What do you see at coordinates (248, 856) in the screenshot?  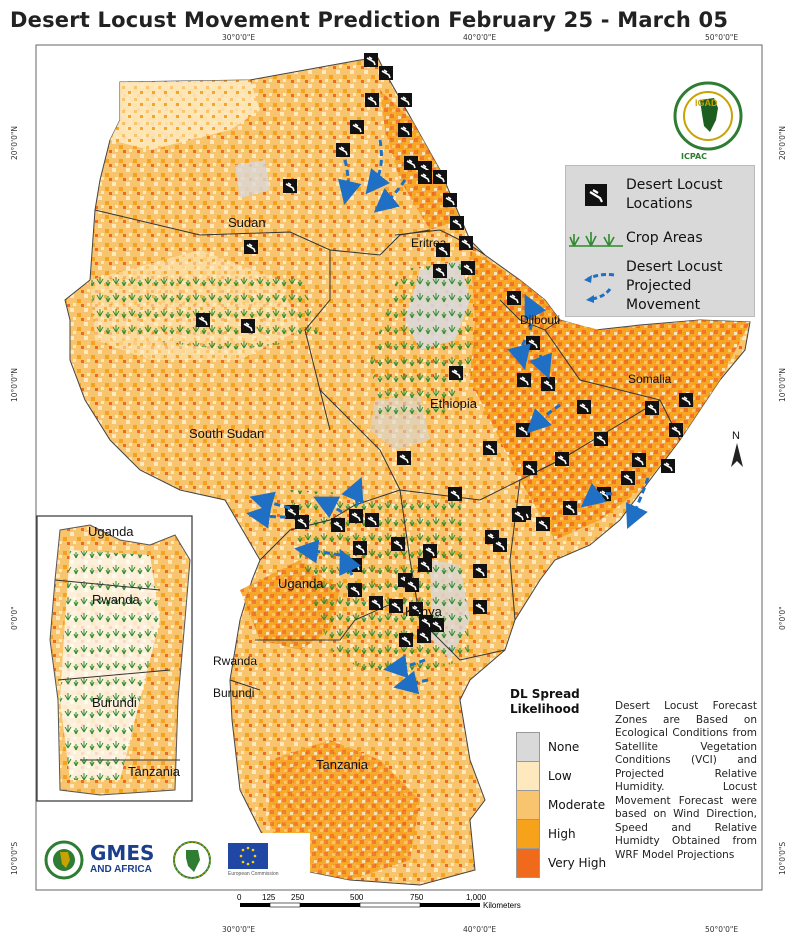 I see `eu-logo` at bounding box center [248, 856].